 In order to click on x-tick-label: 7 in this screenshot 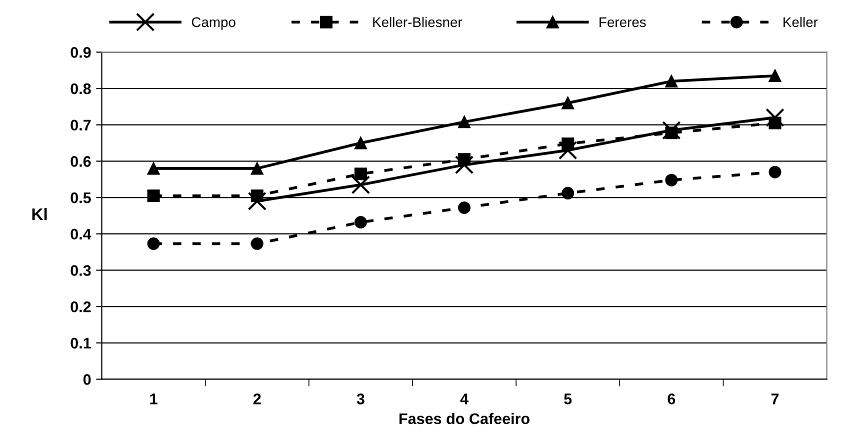, I will do `click(775, 399)`.